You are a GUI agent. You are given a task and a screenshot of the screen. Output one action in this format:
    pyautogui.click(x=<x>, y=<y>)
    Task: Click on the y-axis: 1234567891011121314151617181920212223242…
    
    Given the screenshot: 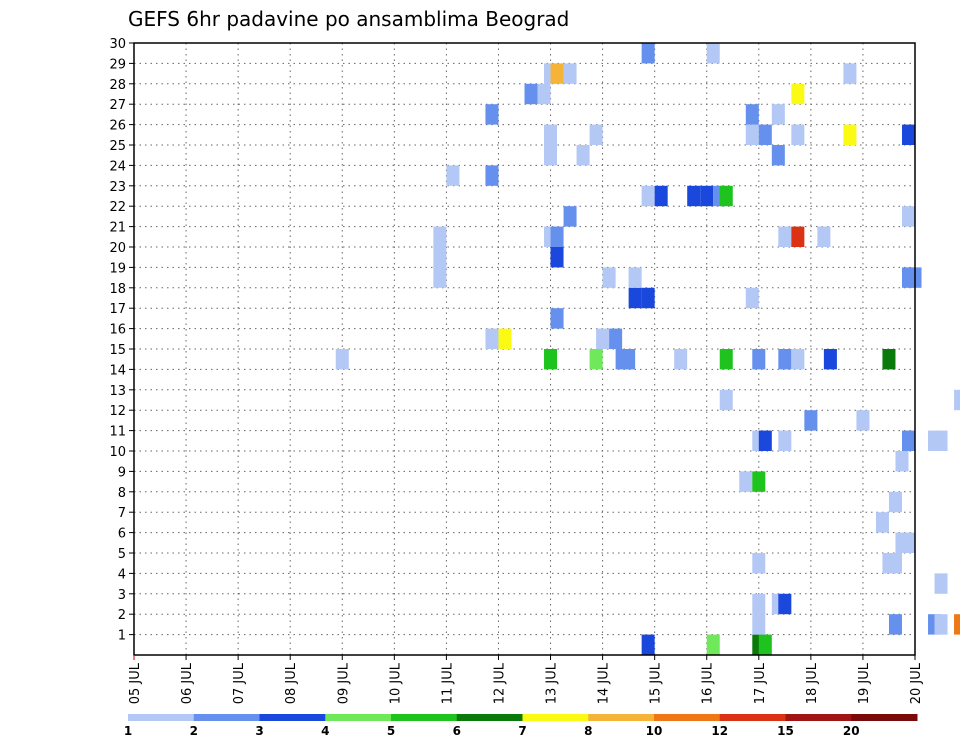 What is the action you would take?
    pyautogui.click(x=121, y=340)
    